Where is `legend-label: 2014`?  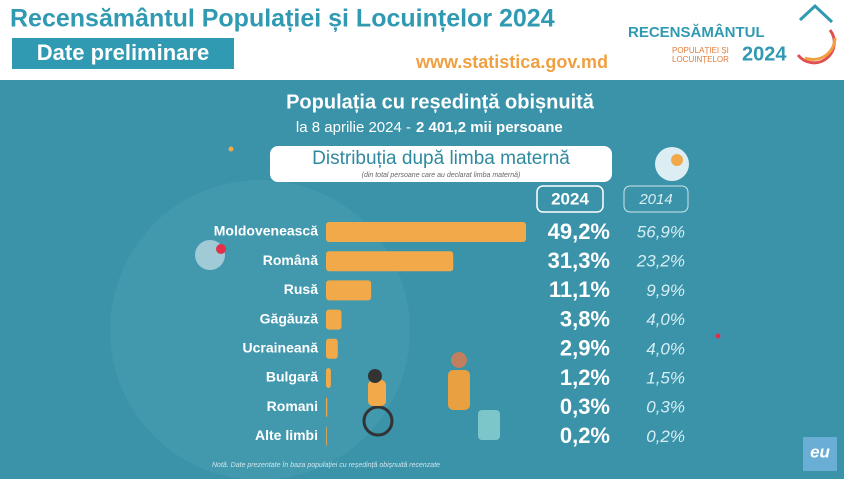 legend-label: 2014 is located at coordinates (655, 199).